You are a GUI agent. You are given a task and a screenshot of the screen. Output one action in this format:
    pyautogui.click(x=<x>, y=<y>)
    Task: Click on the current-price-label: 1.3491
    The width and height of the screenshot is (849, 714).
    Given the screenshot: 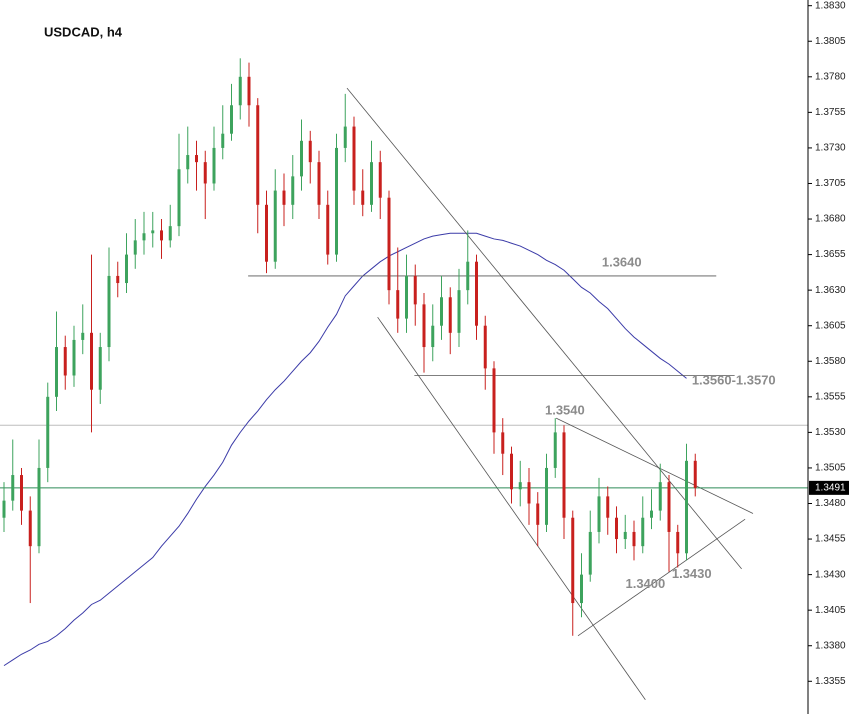 What is the action you would take?
    pyautogui.click(x=830, y=487)
    